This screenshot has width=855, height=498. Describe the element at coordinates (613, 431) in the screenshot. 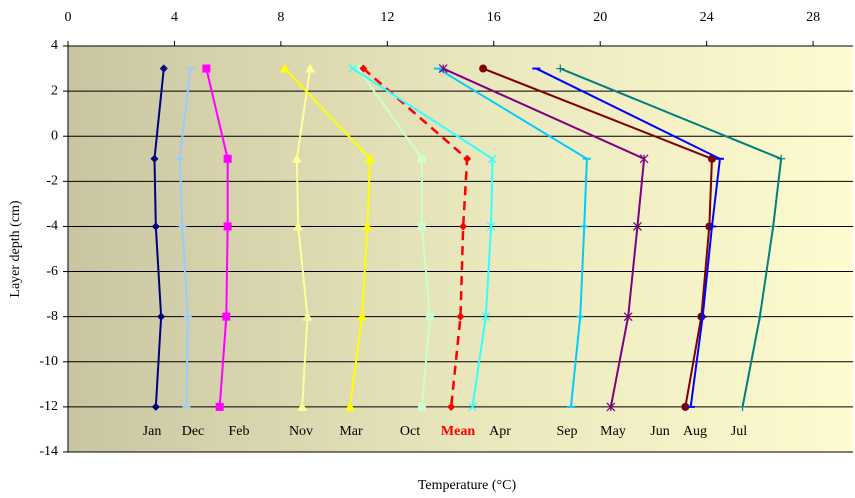

I see `legend-label: May` at that location.